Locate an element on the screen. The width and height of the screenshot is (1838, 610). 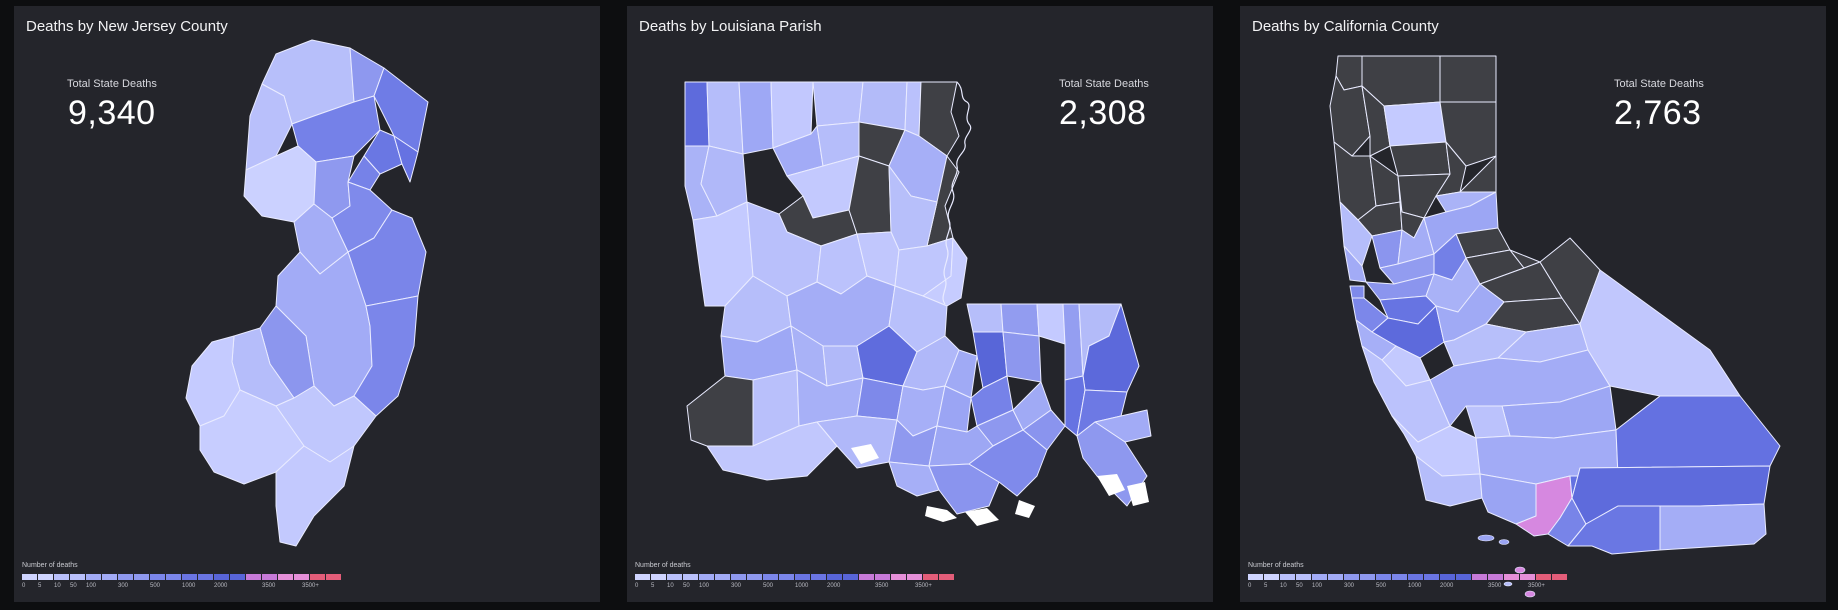
total-deaths-value: 2,308 is located at coordinates (1103, 113).